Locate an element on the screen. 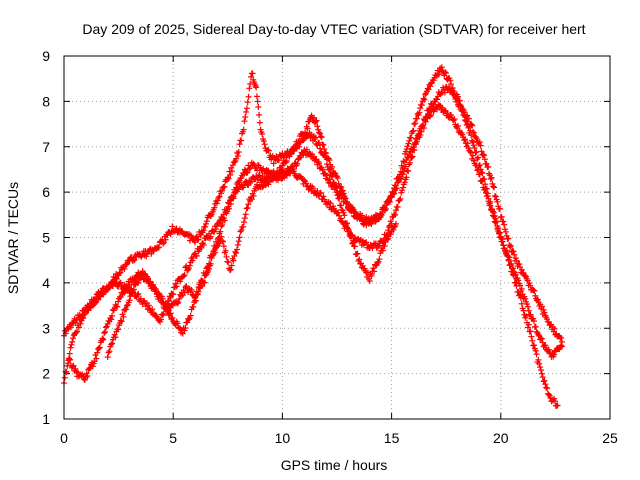 The image size is (640, 480). y-tick-label: 3 is located at coordinates (46, 328).